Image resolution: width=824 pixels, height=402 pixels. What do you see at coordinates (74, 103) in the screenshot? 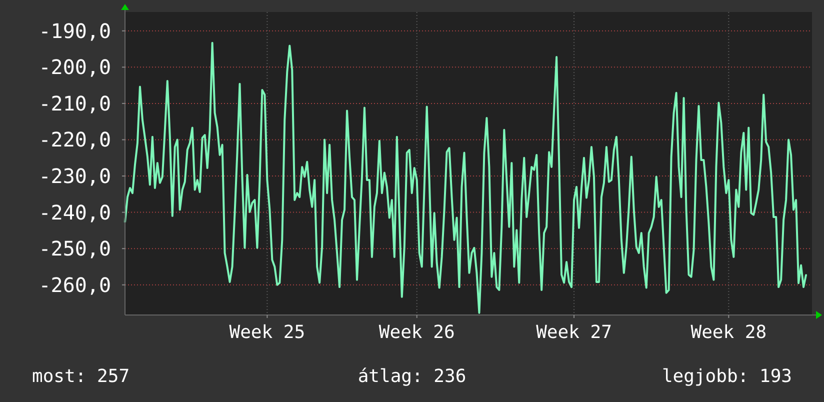
I see `y-tick-label: -210,0` at bounding box center [74, 103].